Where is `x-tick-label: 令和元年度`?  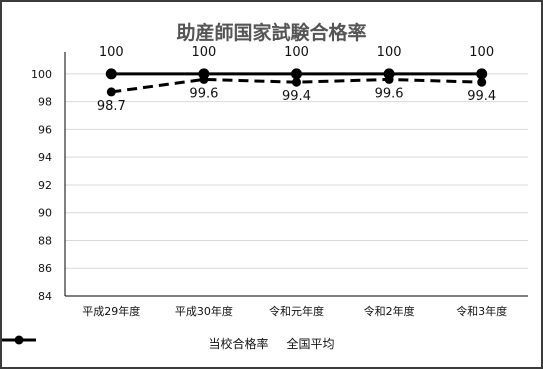 x-tick-label: 令和元年度 is located at coordinates (296, 311).